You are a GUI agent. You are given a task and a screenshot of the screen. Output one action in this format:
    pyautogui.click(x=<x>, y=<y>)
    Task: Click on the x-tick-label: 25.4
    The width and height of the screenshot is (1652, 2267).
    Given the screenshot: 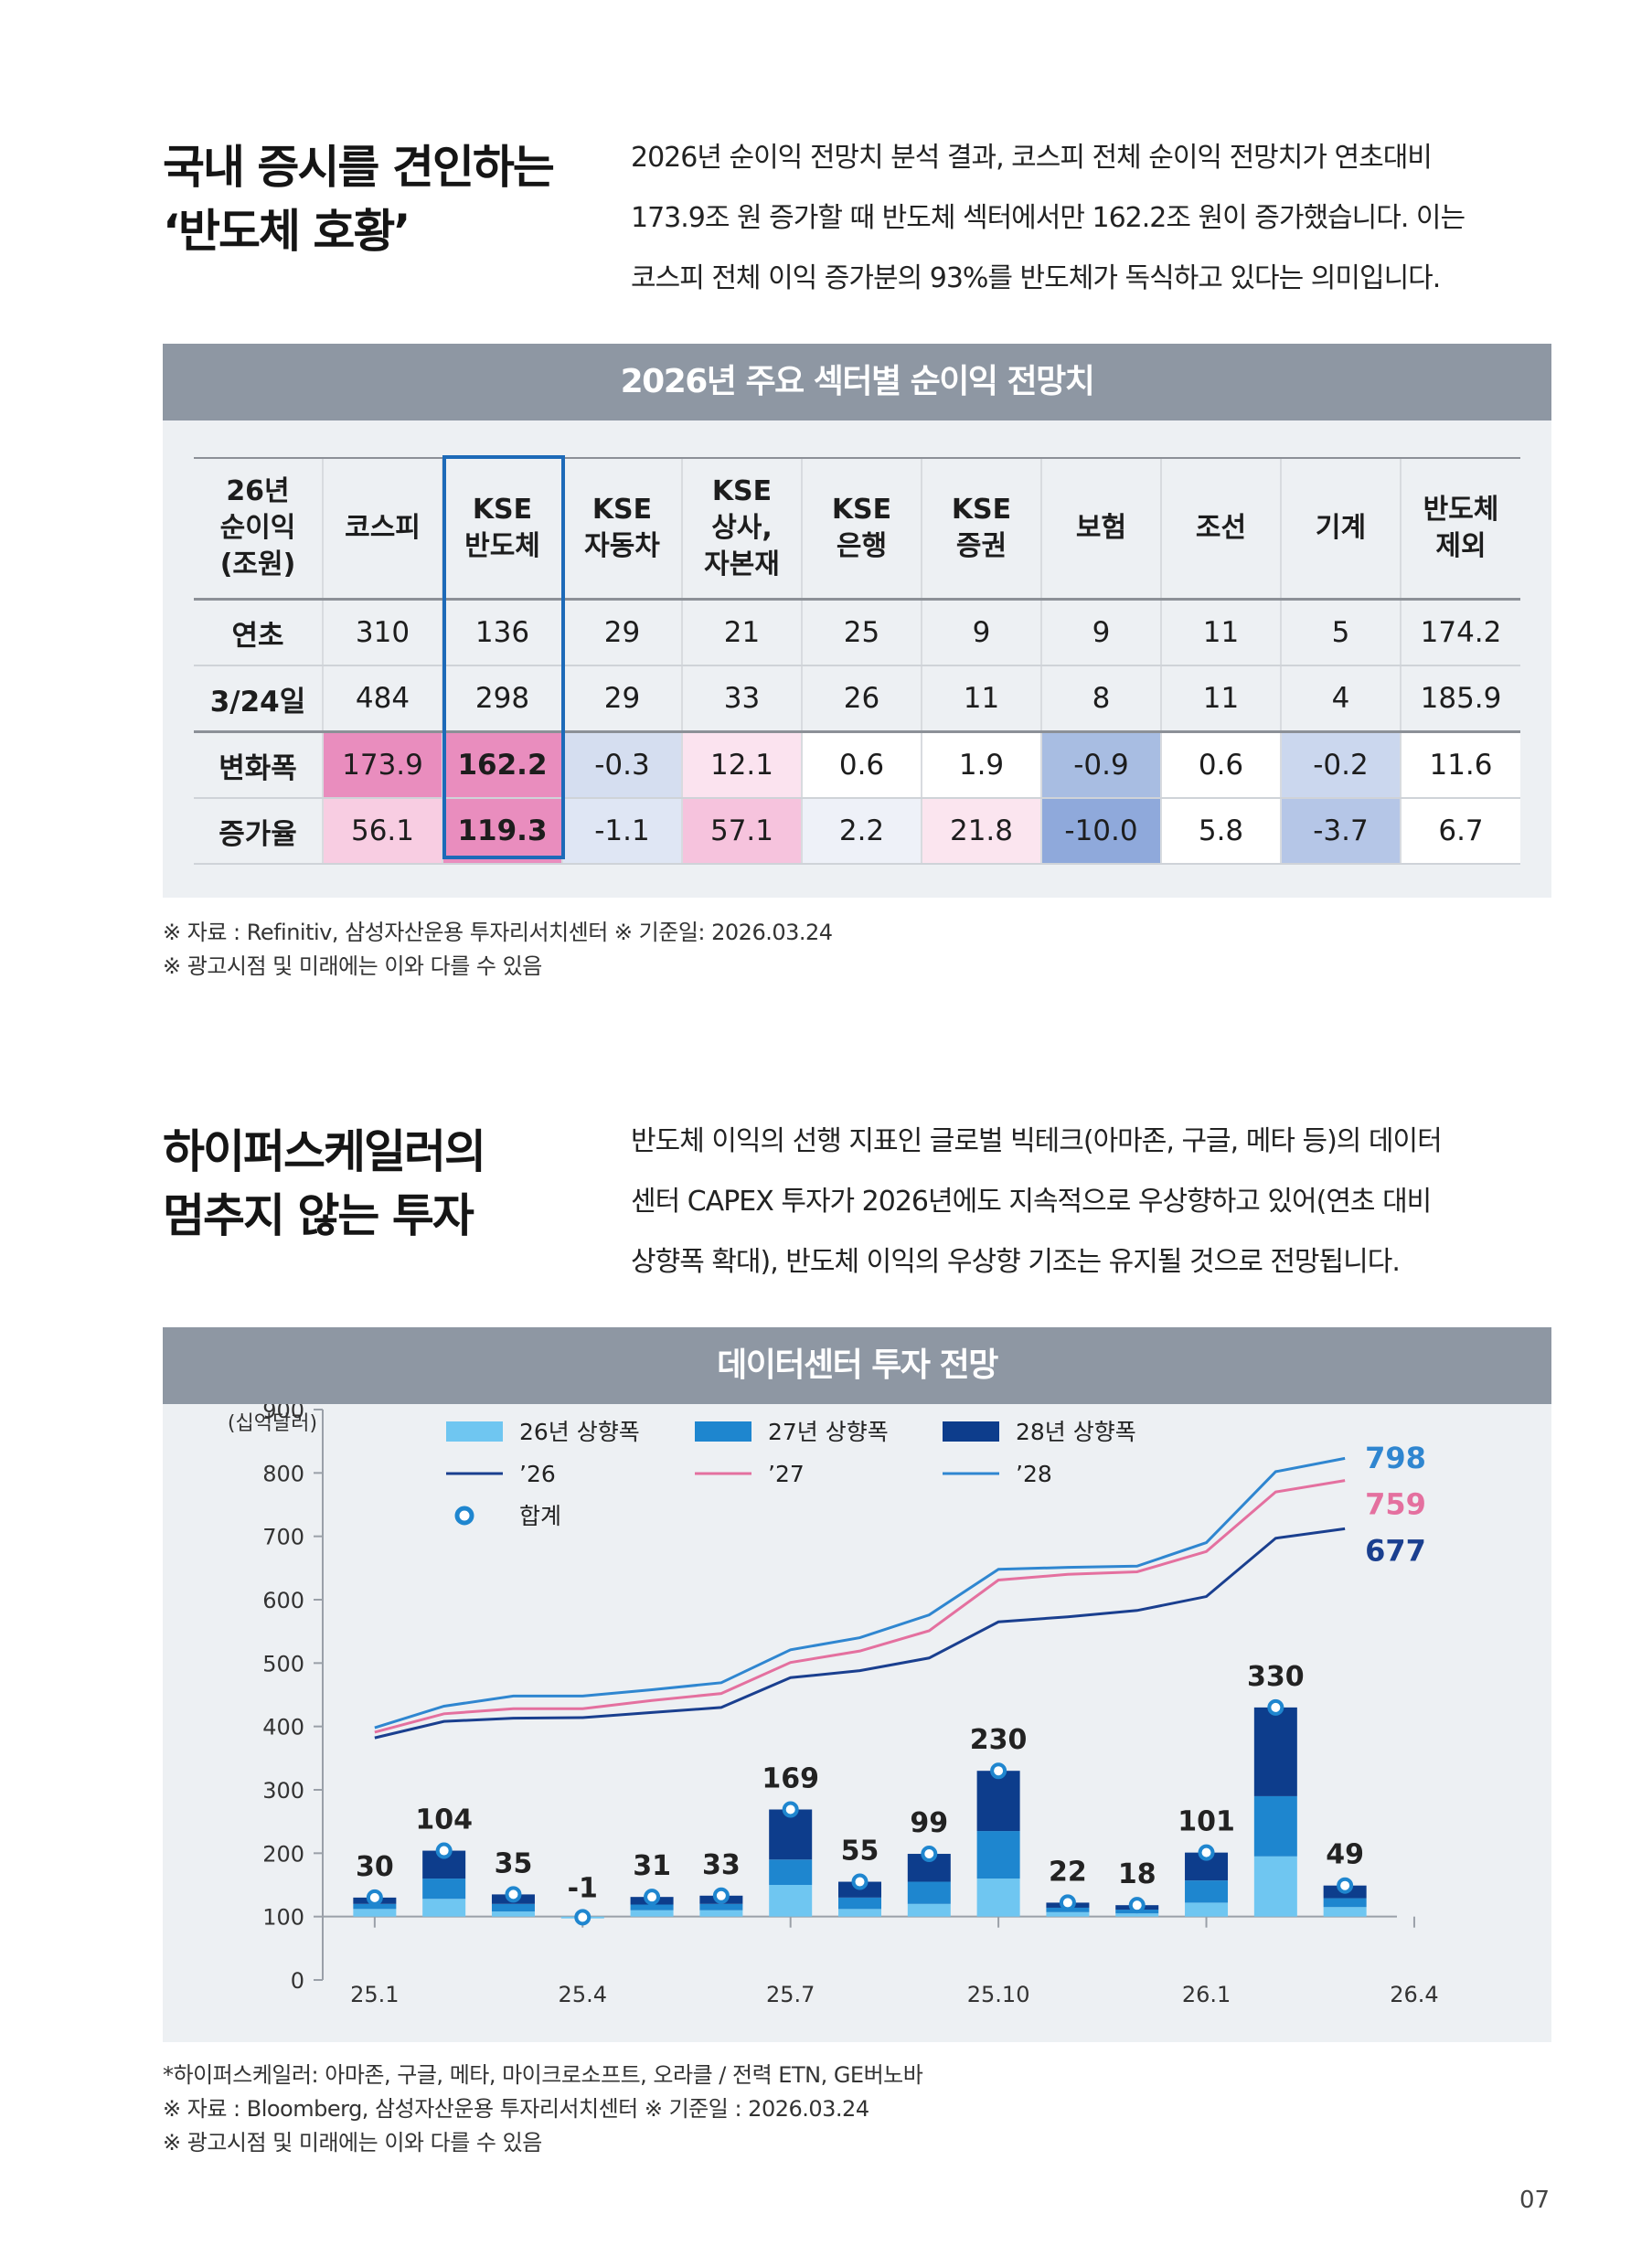 What is the action you would take?
    pyautogui.click(x=583, y=1994)
    